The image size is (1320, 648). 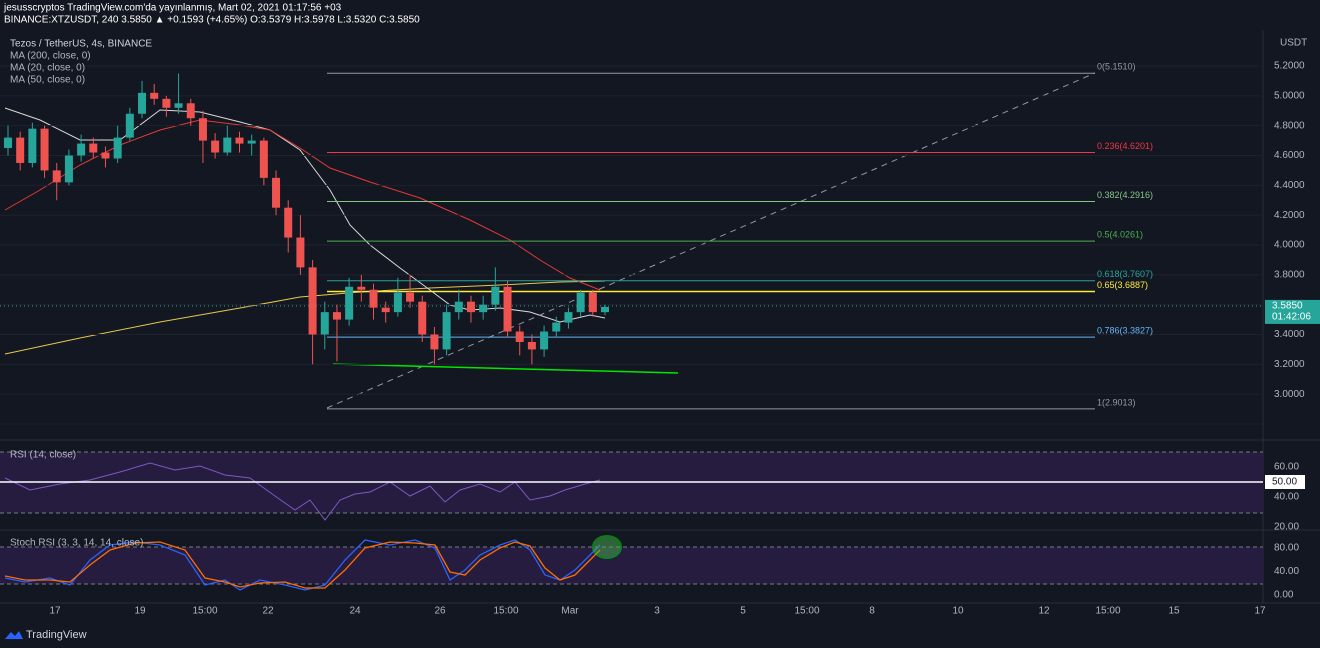 What do you see at coordinates (1286, 467) in the screenshot?
I see `rsi-tick-label: 60.00` at bounding box center [1286, 467].